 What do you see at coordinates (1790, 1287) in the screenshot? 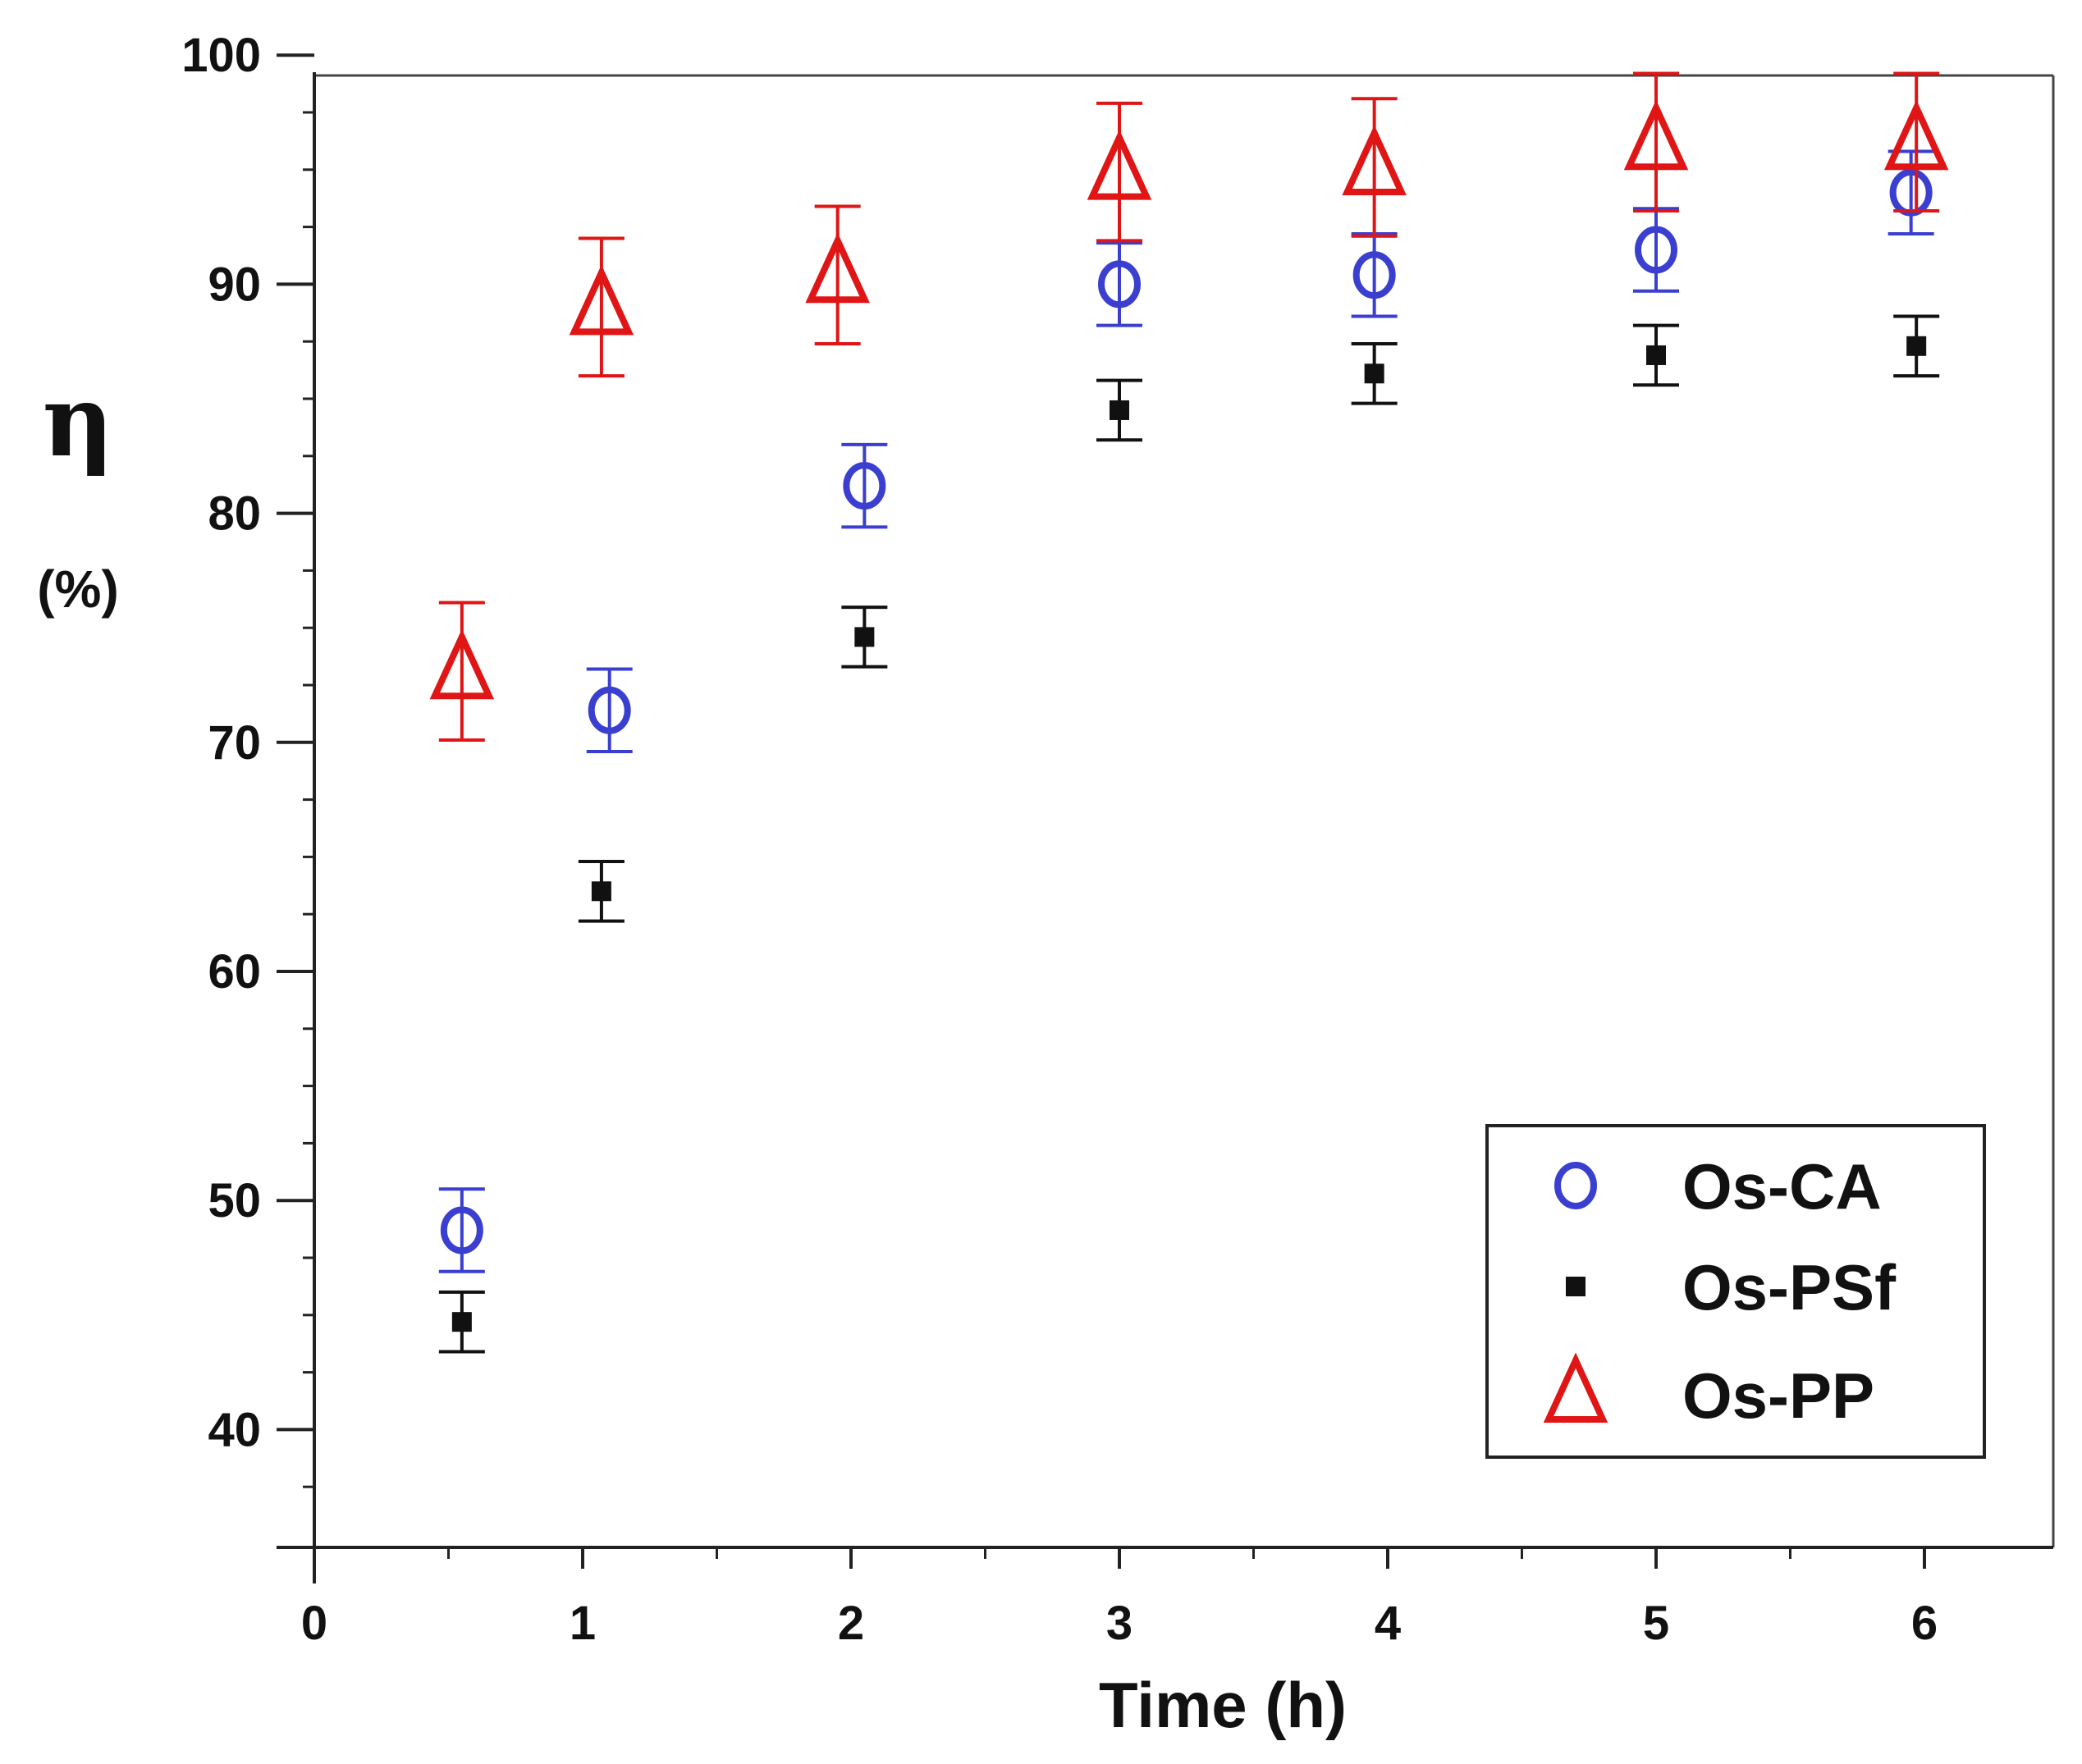
I see `legend-label: Os-PSf` at bounding box center [1790, 1287].